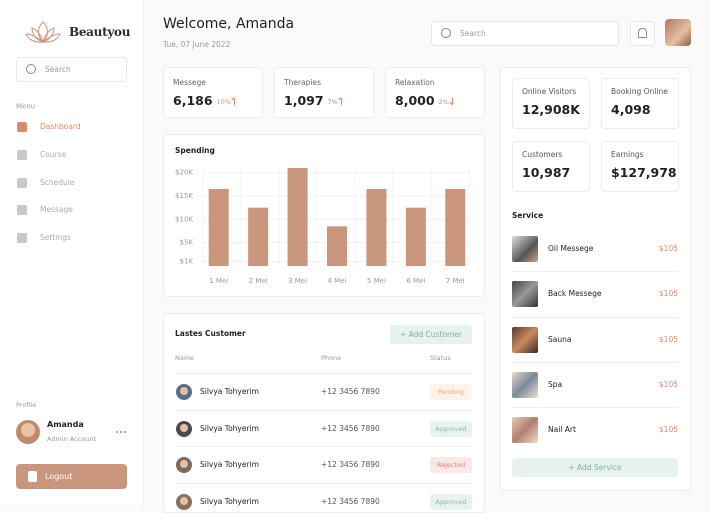  What do you see at coordinates (55, 238) in the screenshot?
I see `menu-item: Settings` at bounding box center [55, 238].